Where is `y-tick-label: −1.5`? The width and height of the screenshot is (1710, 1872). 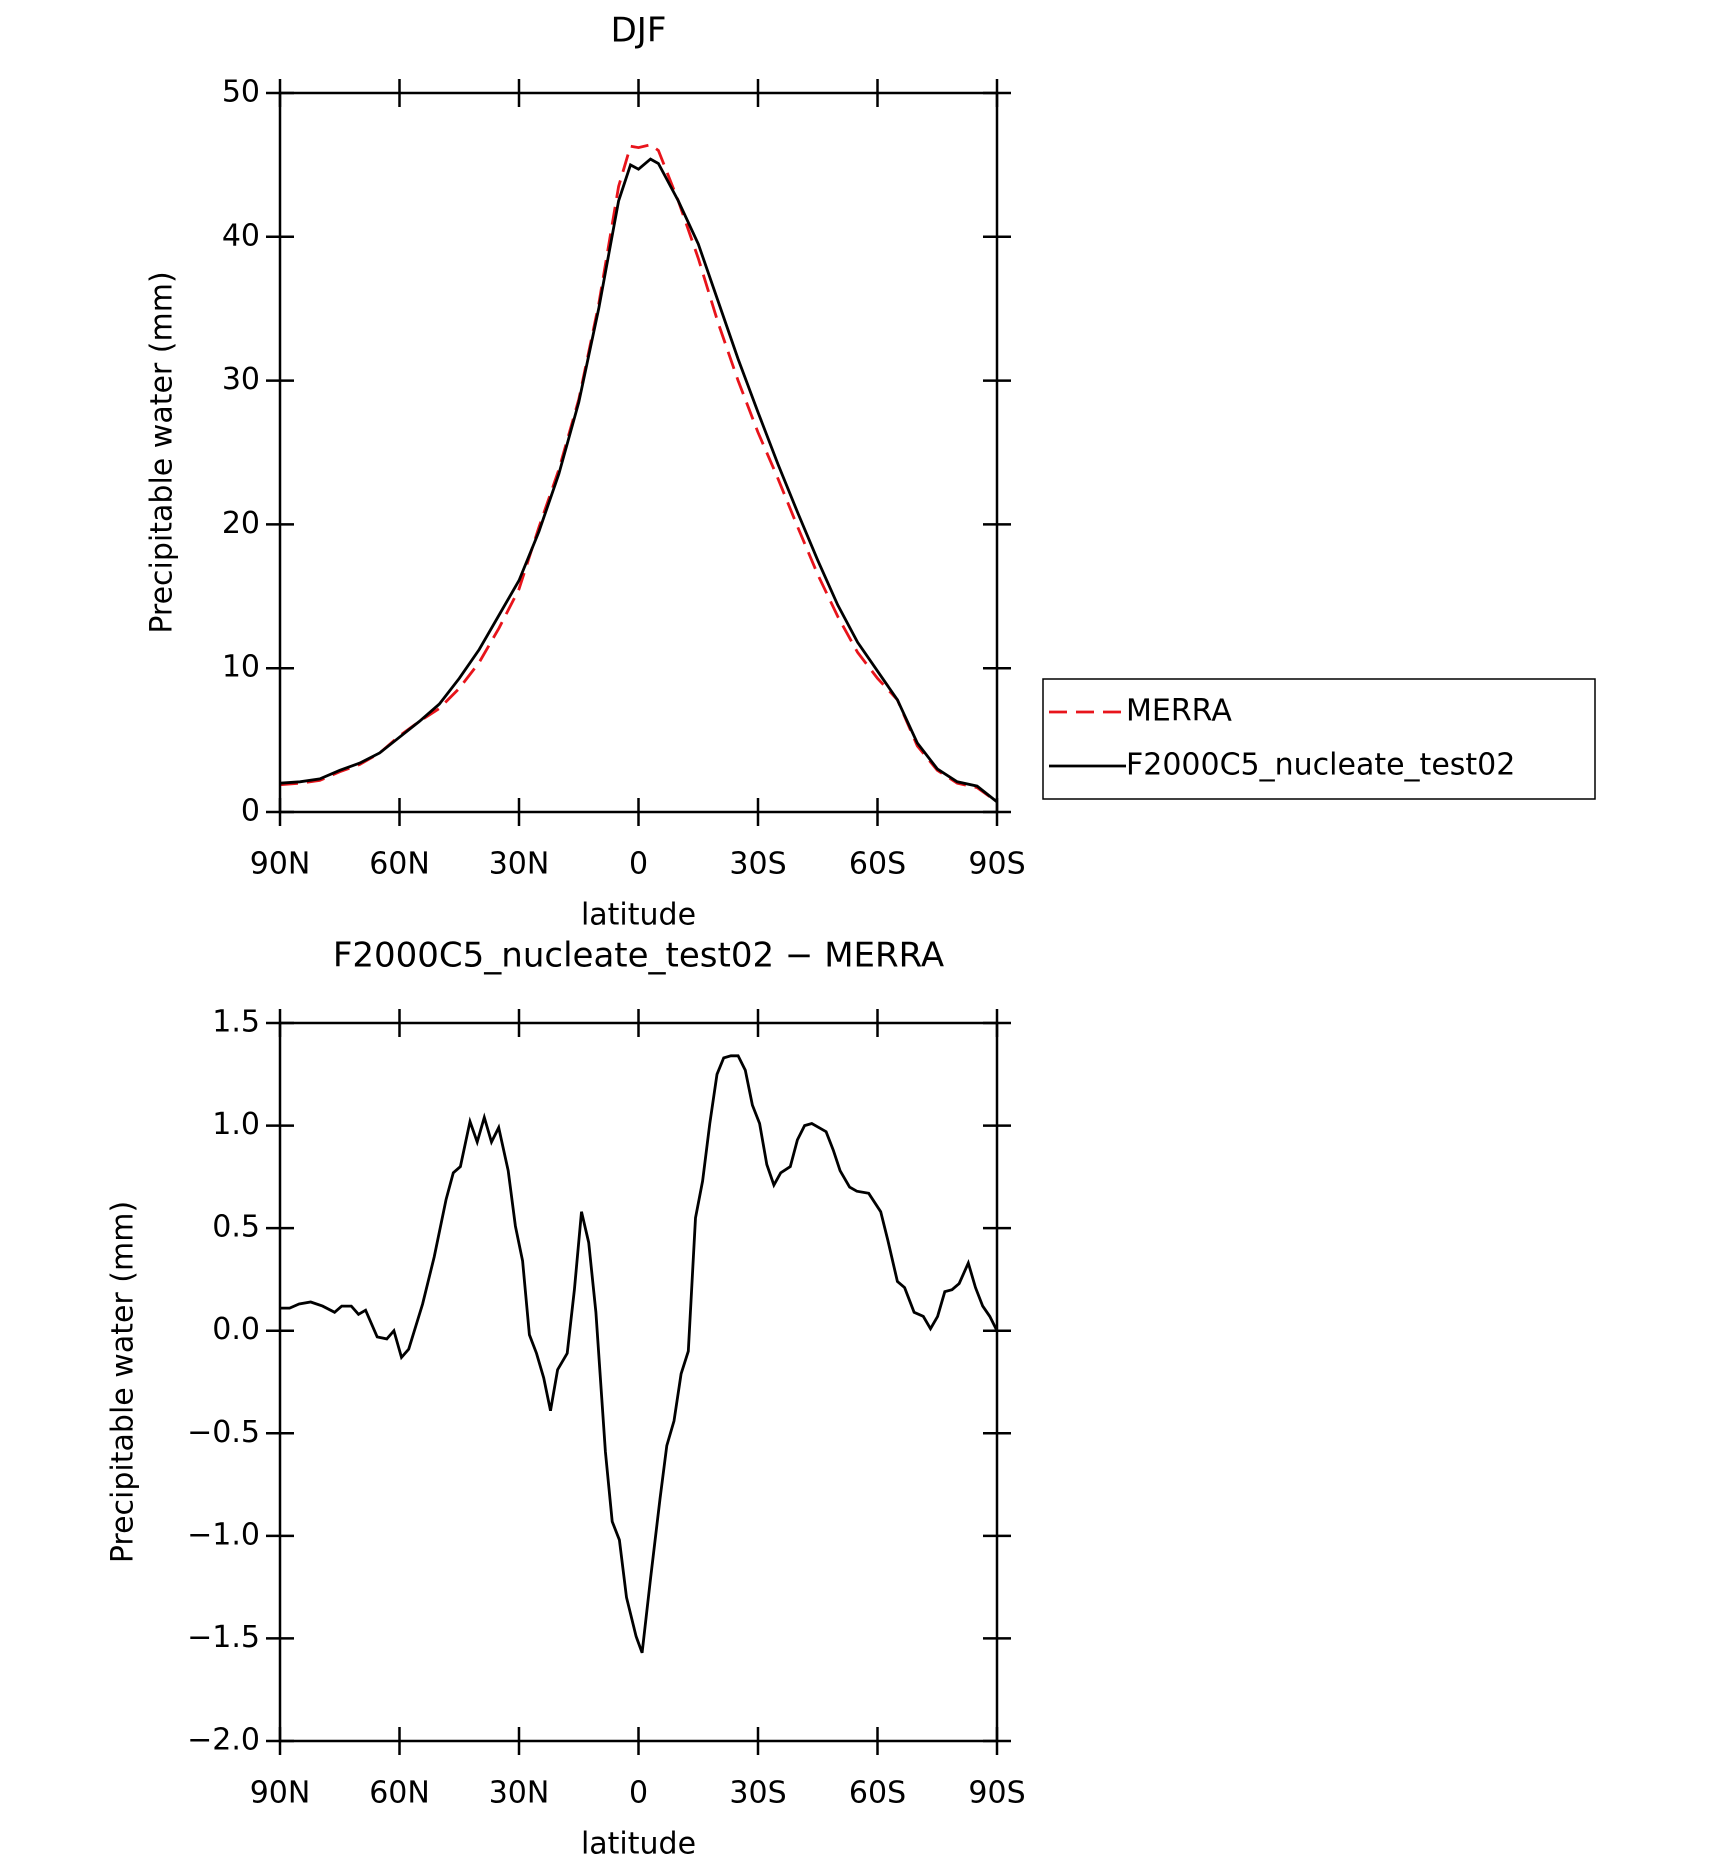
y-tick-label: −1.5 is located at coordinates (223, 1637).